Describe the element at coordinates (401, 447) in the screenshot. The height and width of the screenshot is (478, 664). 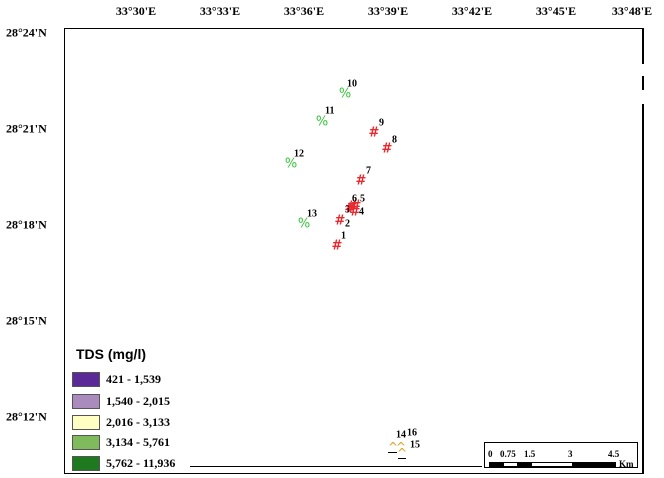
I see `point-15-symbol: ^` at that location.